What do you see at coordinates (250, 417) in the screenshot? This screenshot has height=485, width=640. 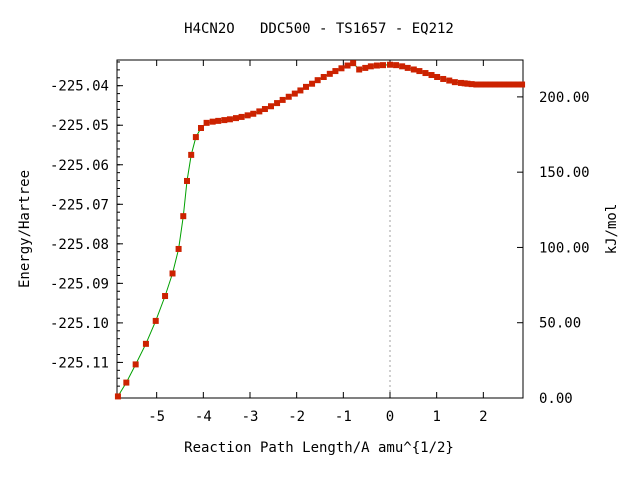 I see `x-tick-label: -3` at bounding box center [250, 417].